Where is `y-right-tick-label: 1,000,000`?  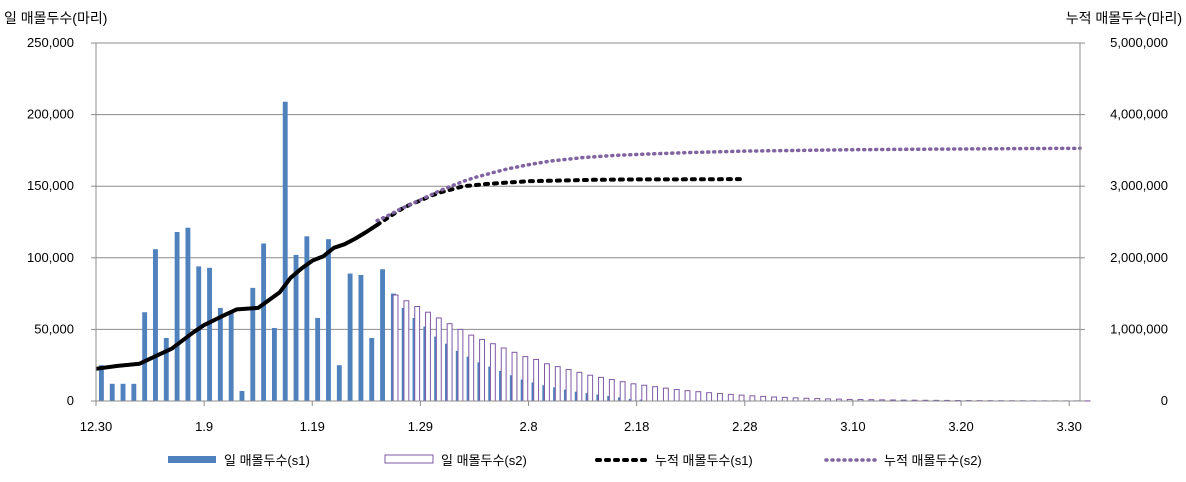
y-right-tick-label: 1,000,000 is located at coordinates (1139, 328).